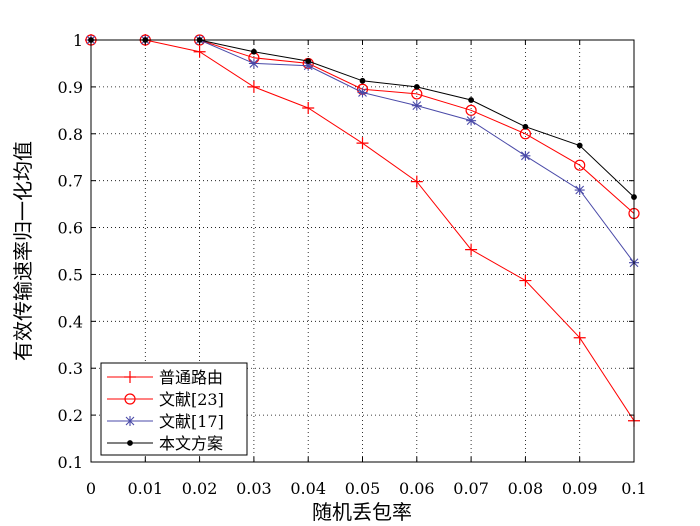 Image resolution: width=700 pixels, height=526 pixels. I want to click on y-tick-label: 0.4, so click(70, 321).